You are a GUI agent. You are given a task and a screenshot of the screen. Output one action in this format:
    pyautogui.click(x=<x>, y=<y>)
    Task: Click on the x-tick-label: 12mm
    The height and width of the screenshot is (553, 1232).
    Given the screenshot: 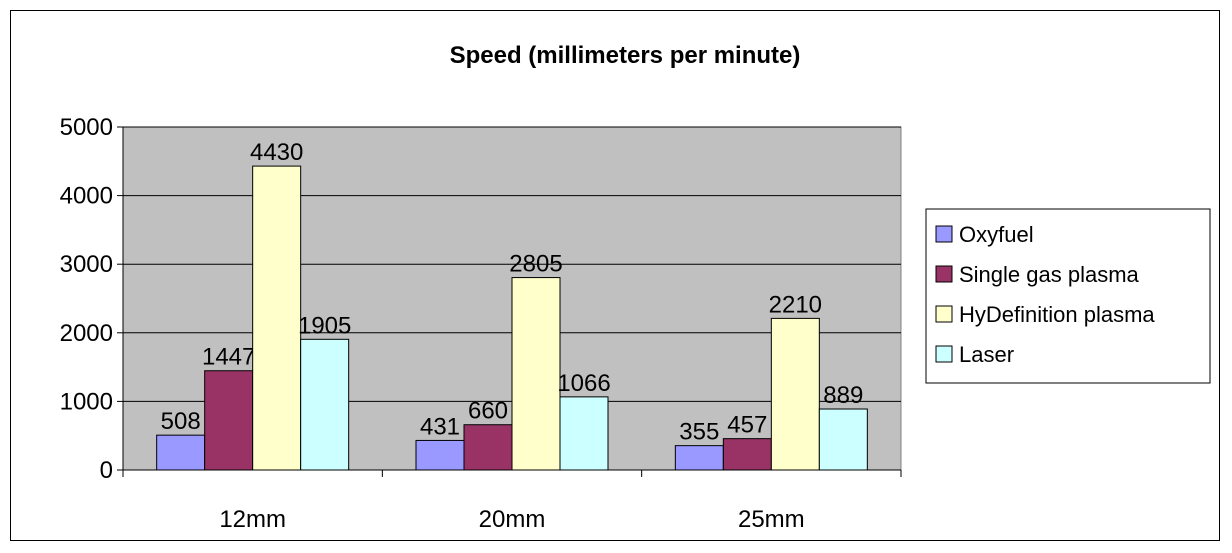 What is the action you would take?
    pyautogui.click(x=252, y=519)
    